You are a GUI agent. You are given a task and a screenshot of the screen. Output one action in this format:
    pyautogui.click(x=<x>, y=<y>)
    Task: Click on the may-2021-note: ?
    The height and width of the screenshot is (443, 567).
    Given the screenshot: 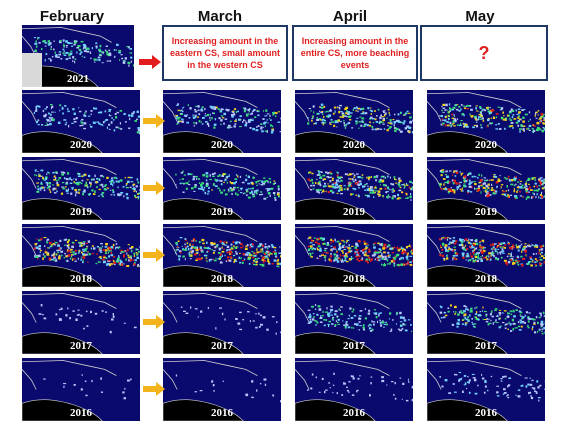 What is the action you would take?
    pyautogui.click(x=484, y=53)
    